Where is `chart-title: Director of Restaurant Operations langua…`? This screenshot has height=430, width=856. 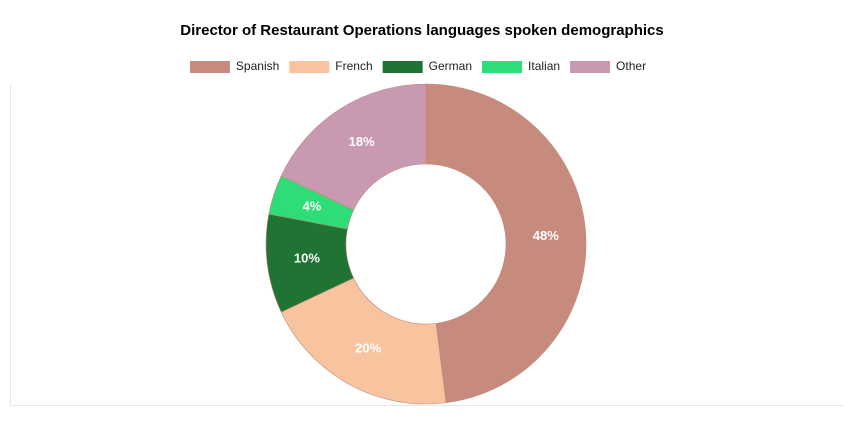 chart-title: Director of Restaurant Operations langua… is located at coordinates (421, 30).